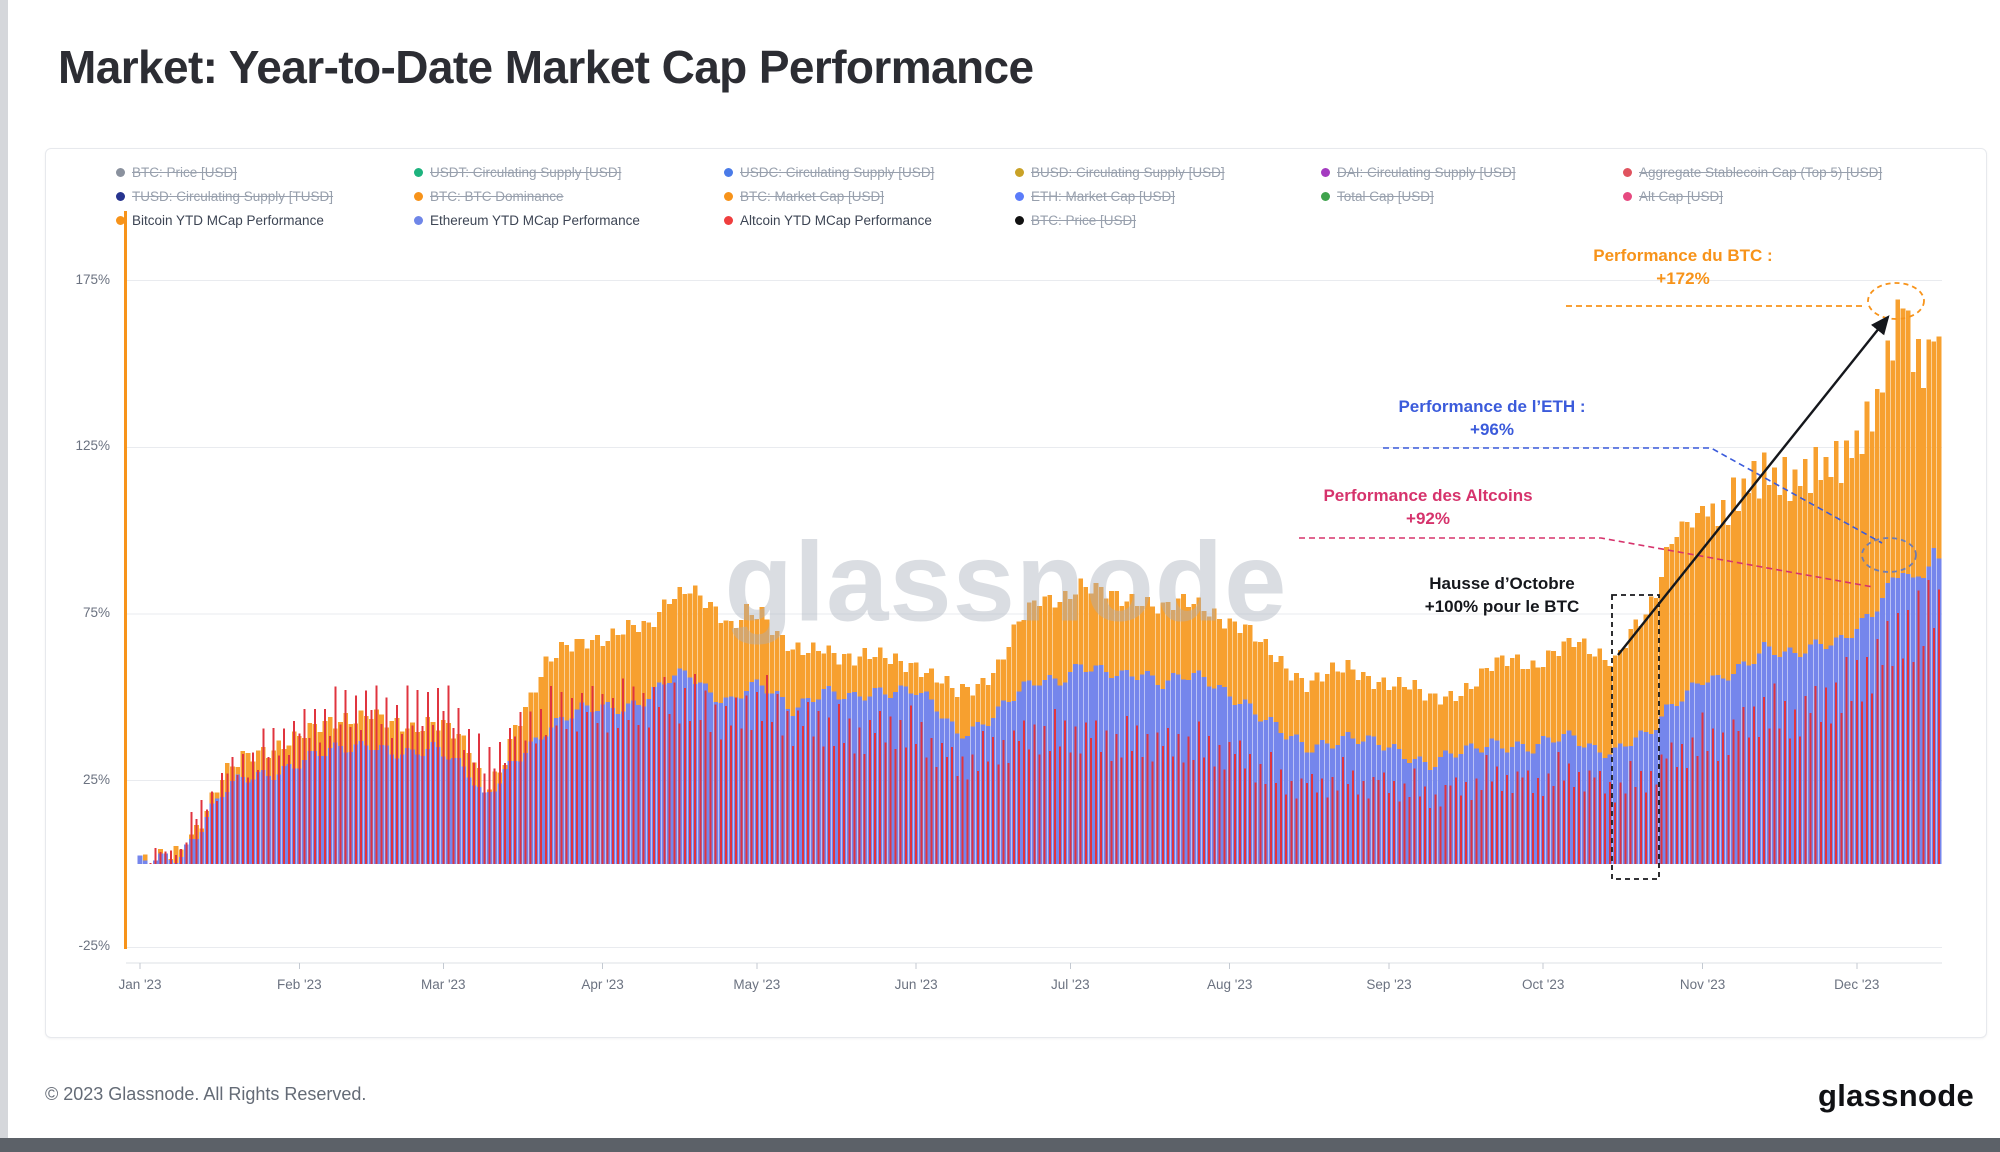  Describe the element at coordinates (1681, 196) in the screenshot. I see `legend-item-label: Alt Cap [USD]` at that location.